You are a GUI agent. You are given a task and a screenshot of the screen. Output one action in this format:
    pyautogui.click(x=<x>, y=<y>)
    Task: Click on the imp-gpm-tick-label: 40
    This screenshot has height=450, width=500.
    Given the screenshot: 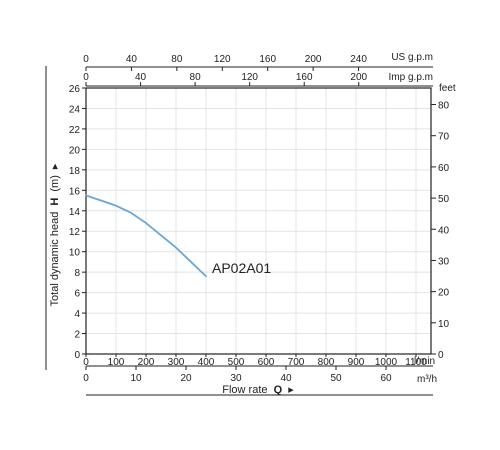 What is the action you would take?
    pyautogui.click(x=141, y=77)
    